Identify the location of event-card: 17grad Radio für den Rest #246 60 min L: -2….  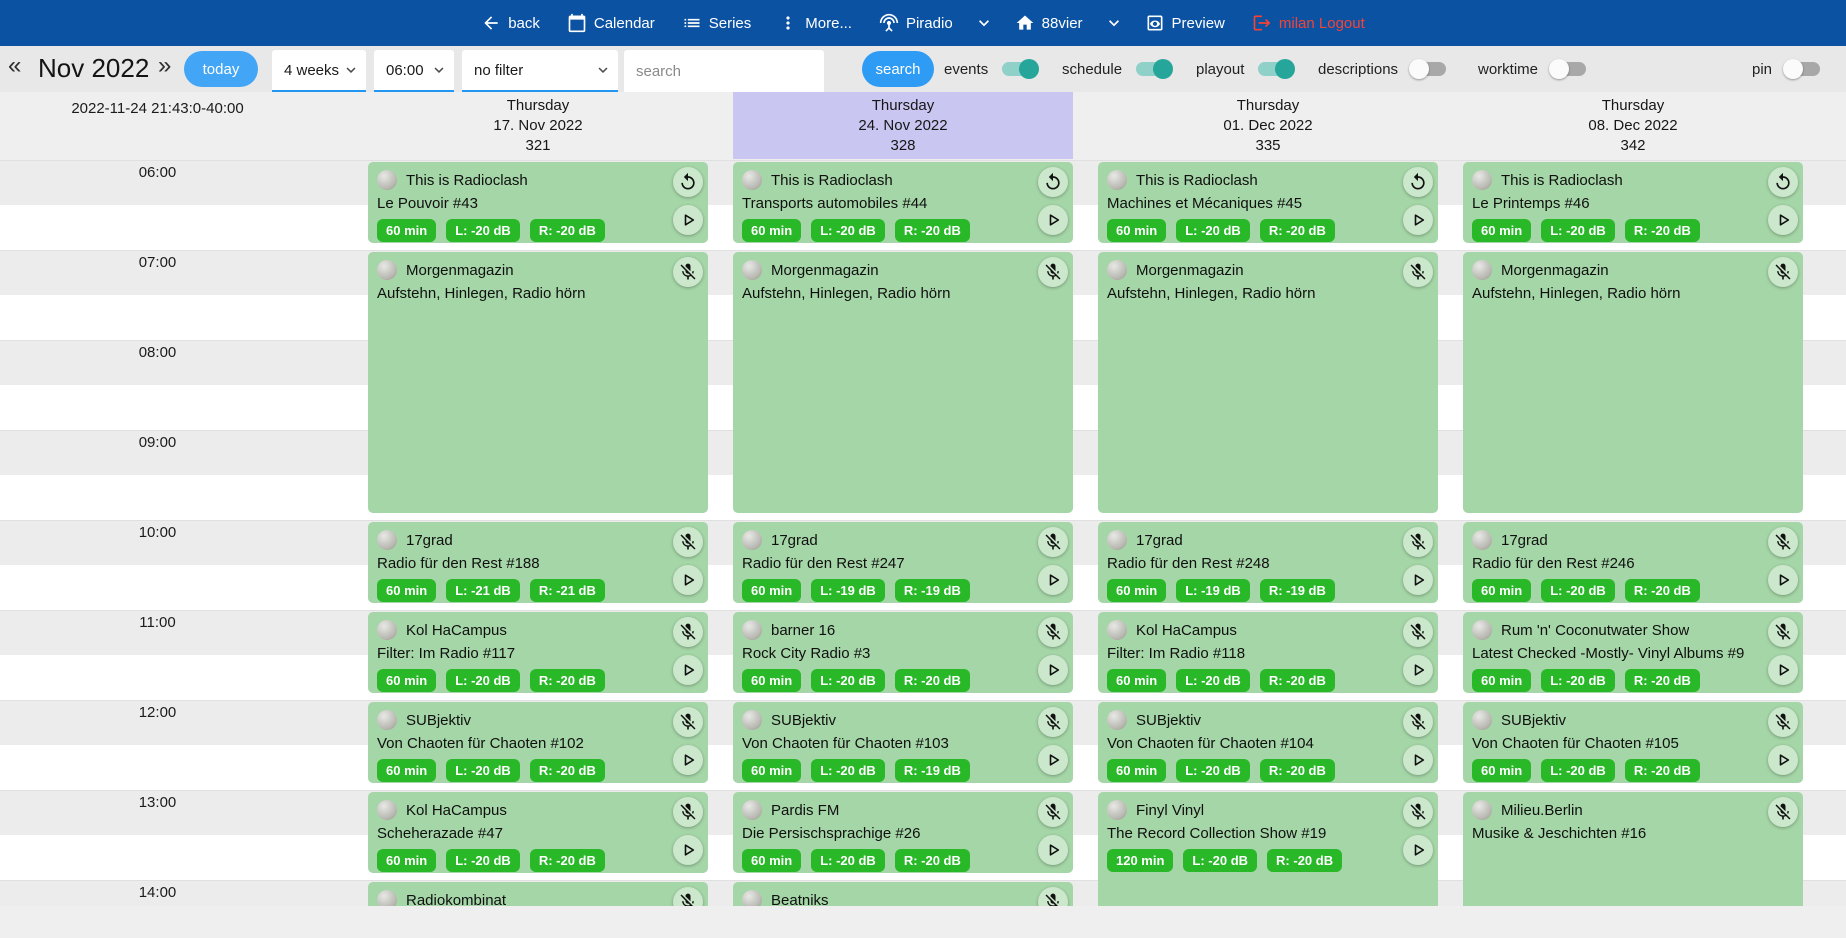
(1633, 562).